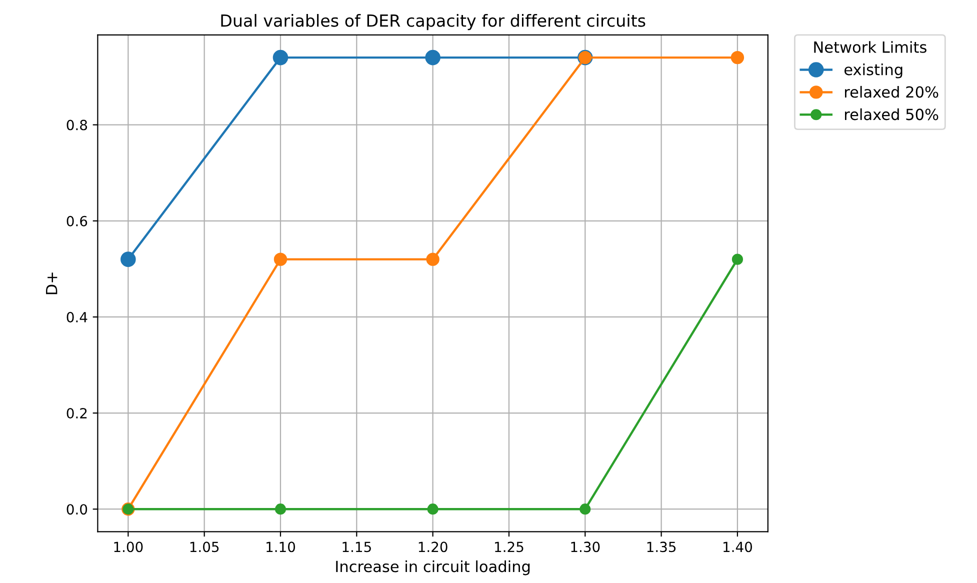 This screenshot has width=977, height=583. I want to click on x-tick-label: 1.30, so click(585, 547).